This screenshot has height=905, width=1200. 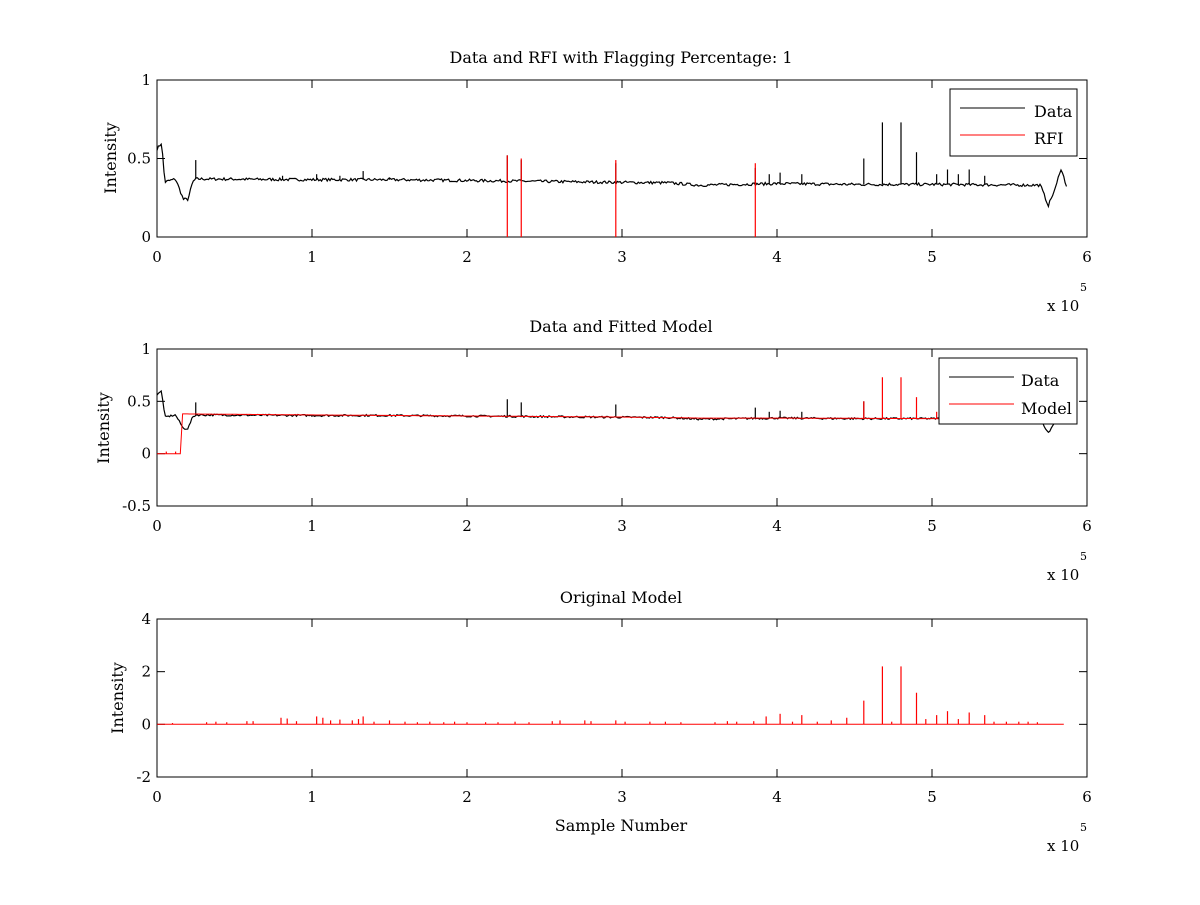 What do you see at coordinates (146, 672) in the screenshot?
I see `y-tick-label: 2` at bounding box center [146, 672].